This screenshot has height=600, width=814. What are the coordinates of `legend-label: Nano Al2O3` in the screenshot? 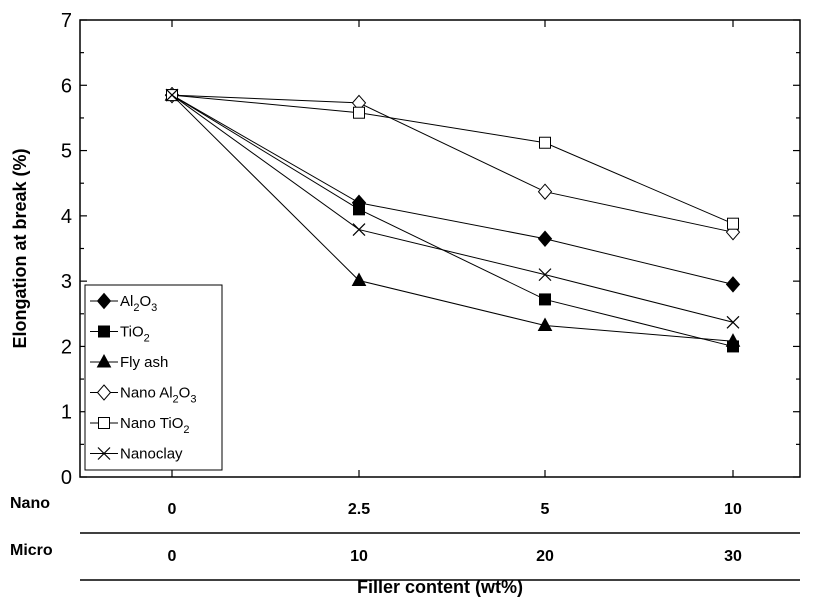 It's located at (158, 395).